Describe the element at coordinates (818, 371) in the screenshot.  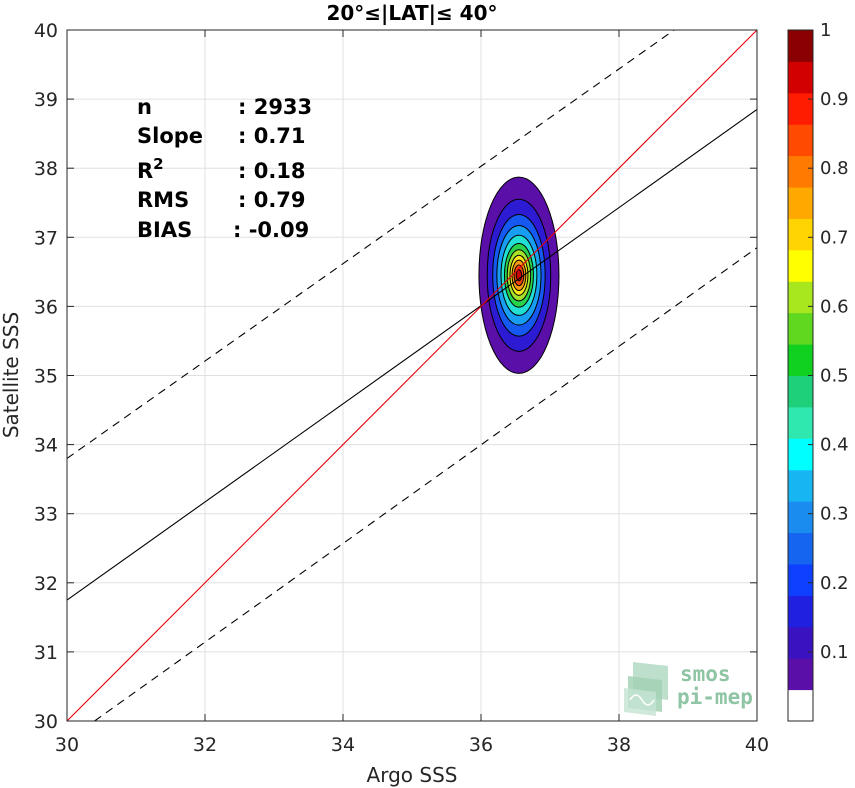
I see `colorbar: 0.1 0.2 0.3 0.4 0.5 0.6 0.7 0.8 0.9 1` at that location.